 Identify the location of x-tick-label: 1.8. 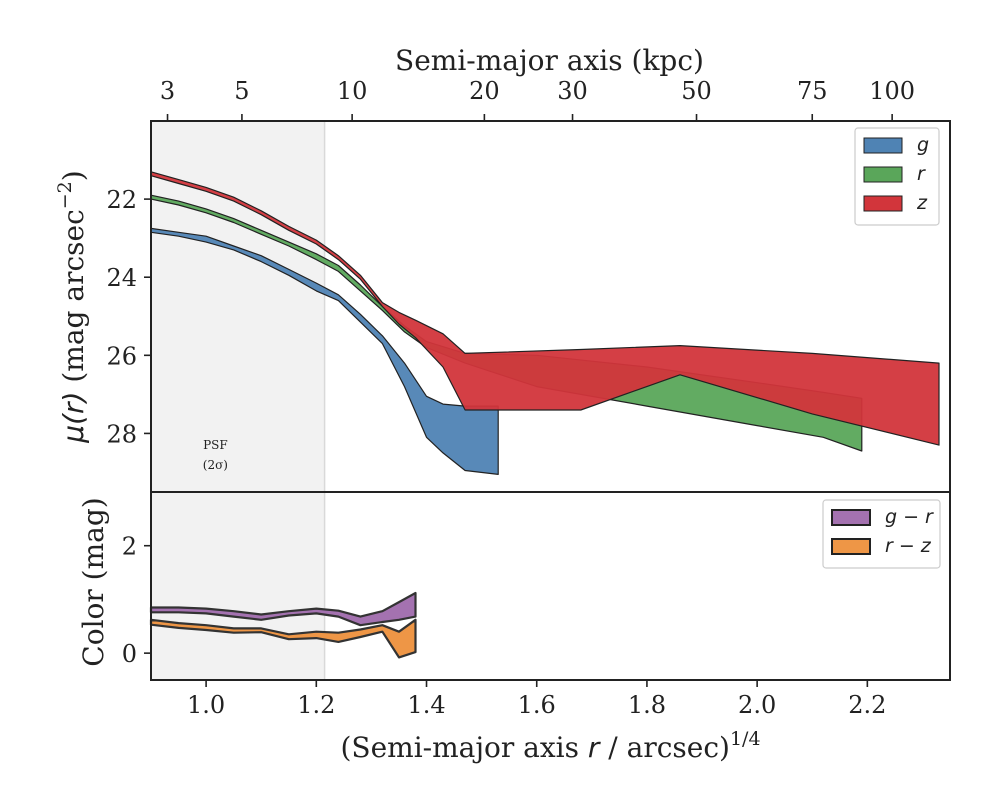
(647, 705).